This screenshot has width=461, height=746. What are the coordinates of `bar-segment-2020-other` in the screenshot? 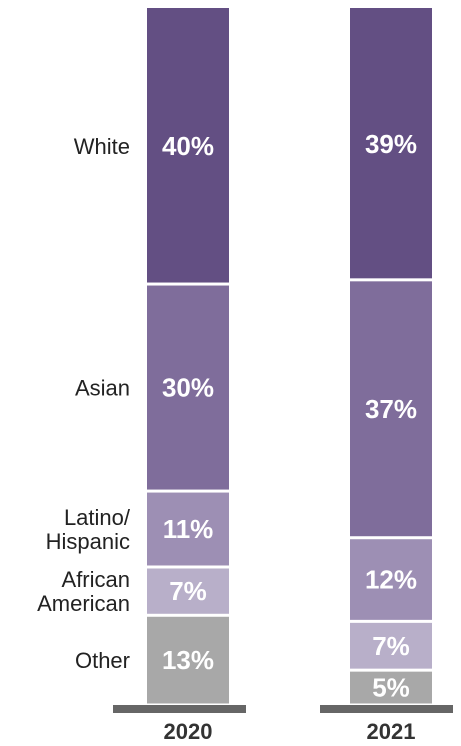 It's located at (188, 660).